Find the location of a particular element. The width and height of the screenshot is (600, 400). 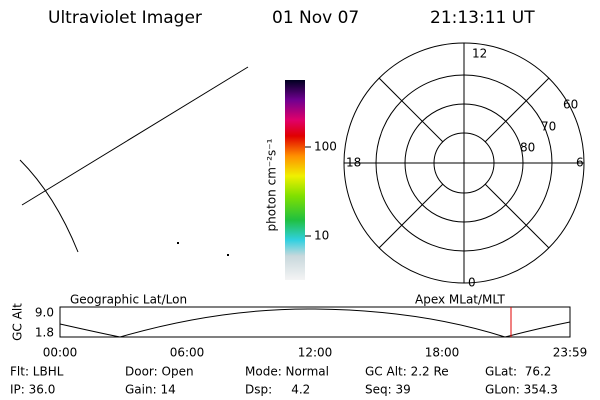

info-field: Gain: 14 is located at coordinates (150, 390).